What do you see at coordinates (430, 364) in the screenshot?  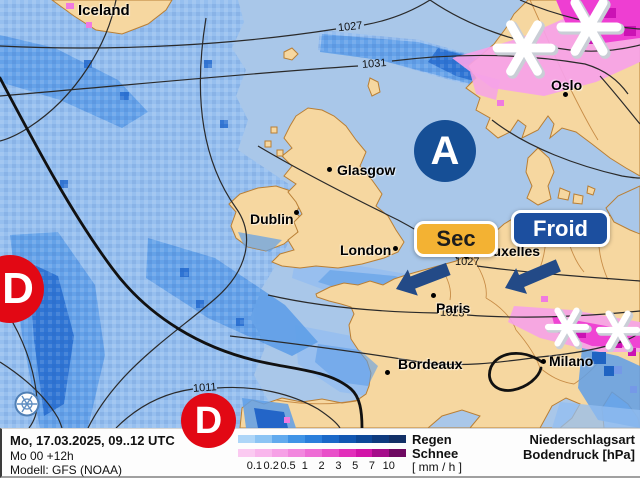 I see `label-bordeaux: Bordeaux` at bounding box center [430, 364].